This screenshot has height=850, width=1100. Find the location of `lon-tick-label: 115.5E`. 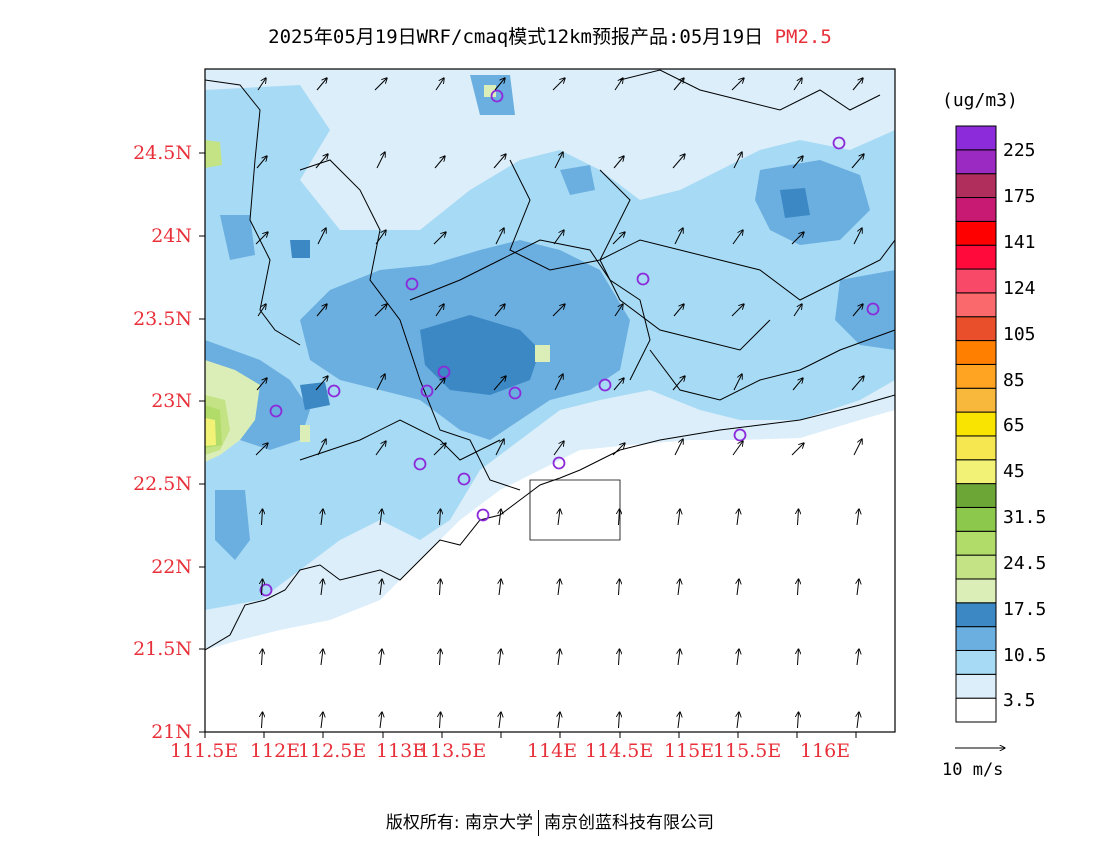

lon-tick-label: 115.5E is located at coordinates (747, 751).